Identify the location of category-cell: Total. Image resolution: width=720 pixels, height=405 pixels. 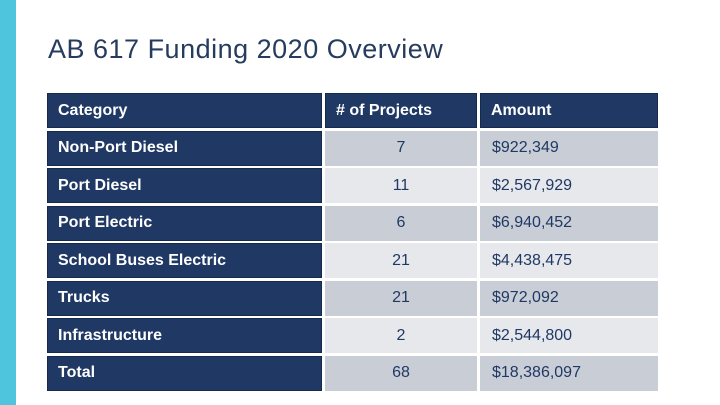
(184, 373).